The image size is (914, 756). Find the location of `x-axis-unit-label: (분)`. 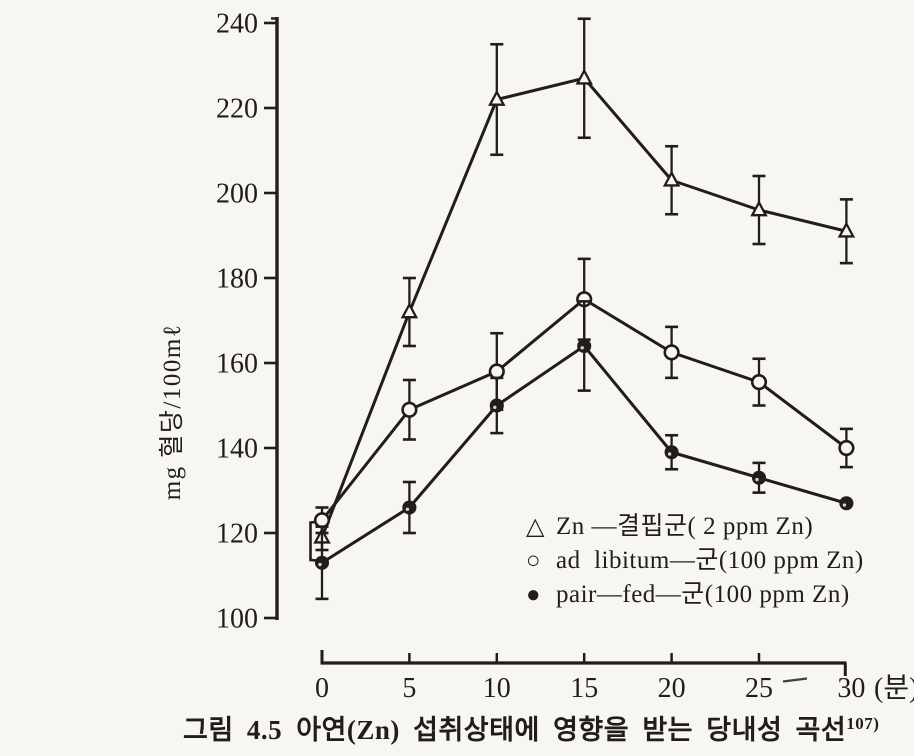

x-axis-unit-label: (분) is located at coordinates (894, 688).